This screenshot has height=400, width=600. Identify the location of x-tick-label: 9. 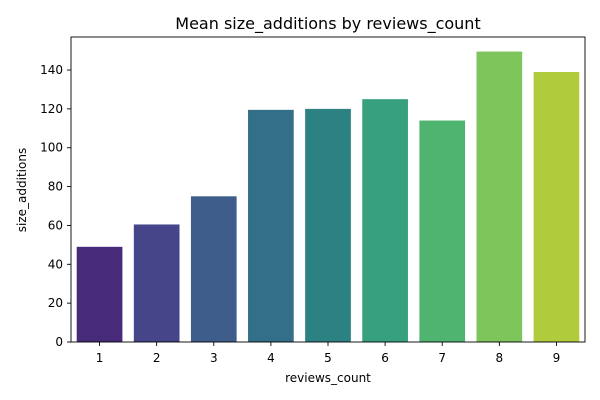
(557, 358).